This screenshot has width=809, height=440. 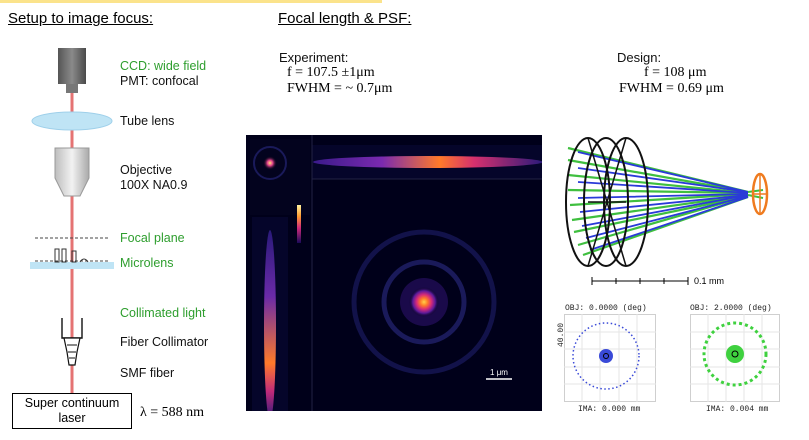 I want to click on objective-icon, so click(x=72, y=172).